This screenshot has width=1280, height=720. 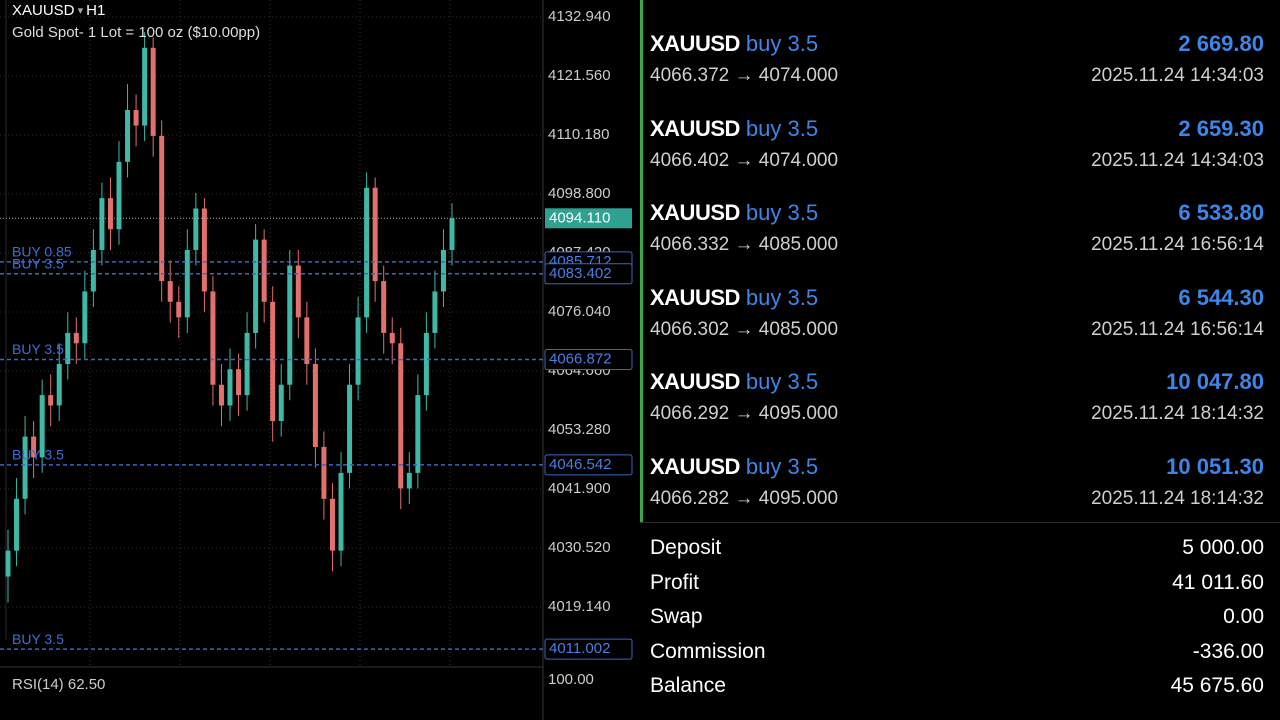 I want to click on summary-row: Swap 0.00, so click(x=957, y=617).